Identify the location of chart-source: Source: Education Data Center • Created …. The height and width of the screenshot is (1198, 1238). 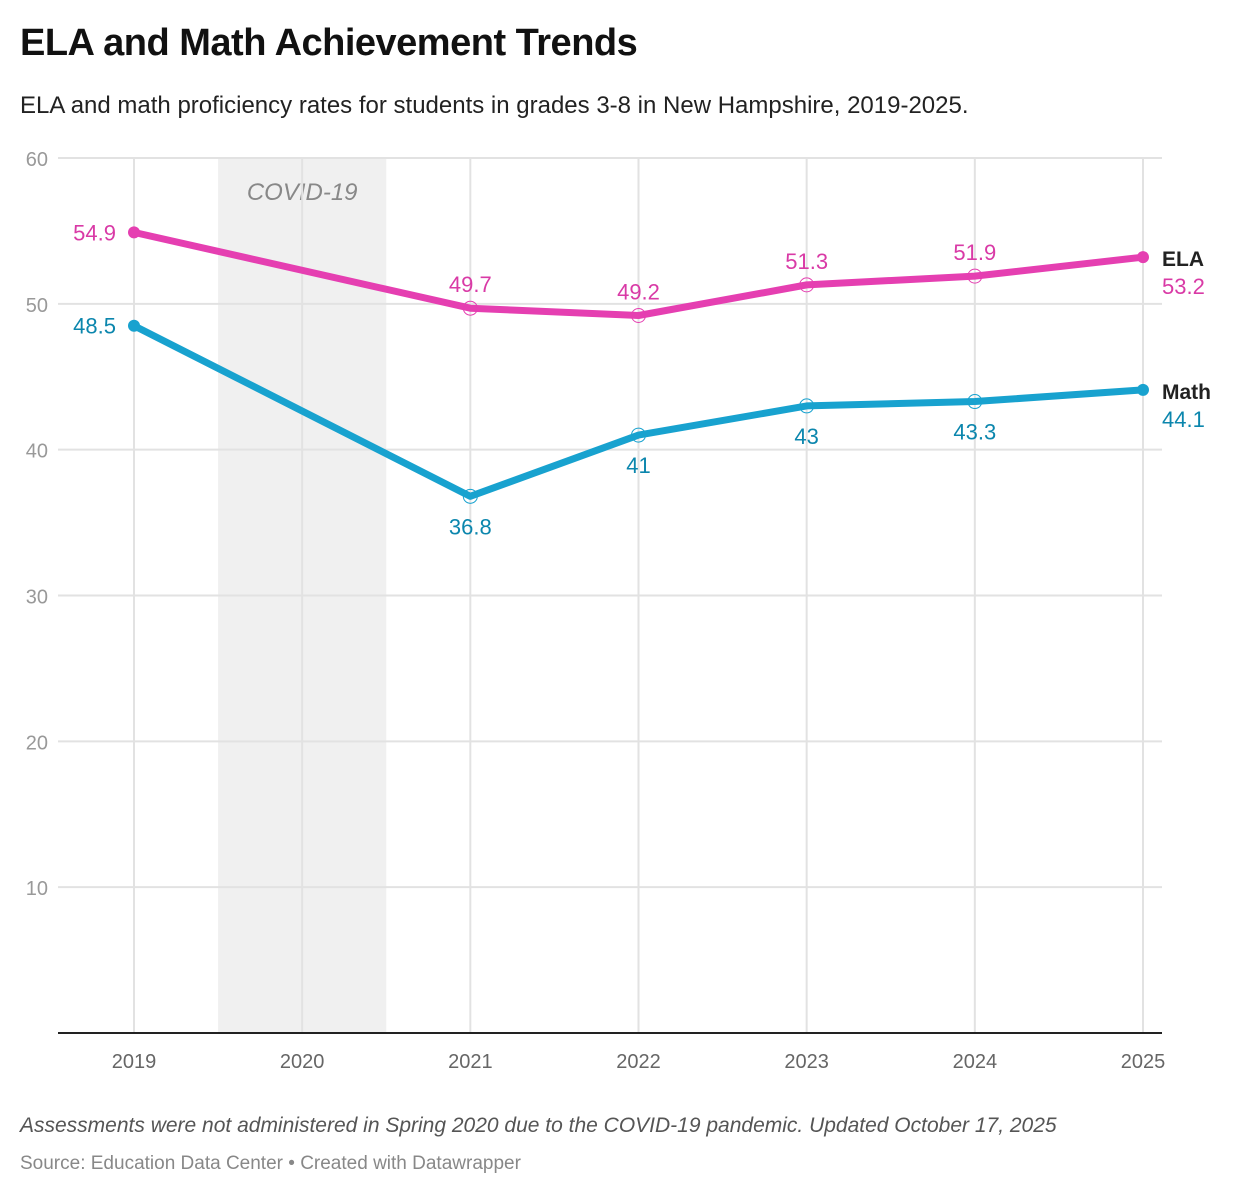
(270, 1163).